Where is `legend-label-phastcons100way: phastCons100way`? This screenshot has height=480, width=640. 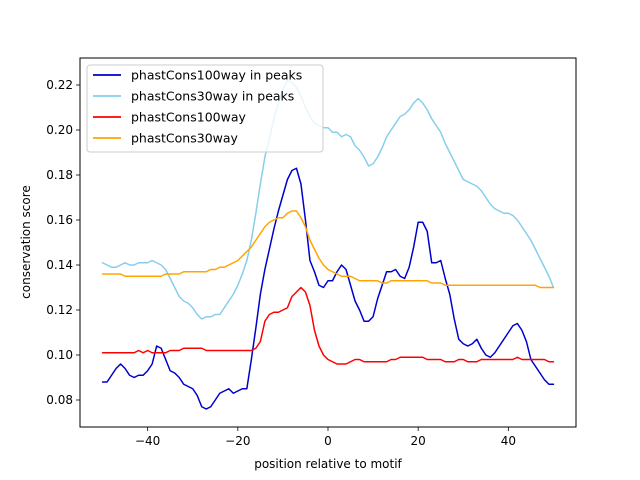 legend-label-phastcons100way: phastCons100way is located at coordinates (188, 117).